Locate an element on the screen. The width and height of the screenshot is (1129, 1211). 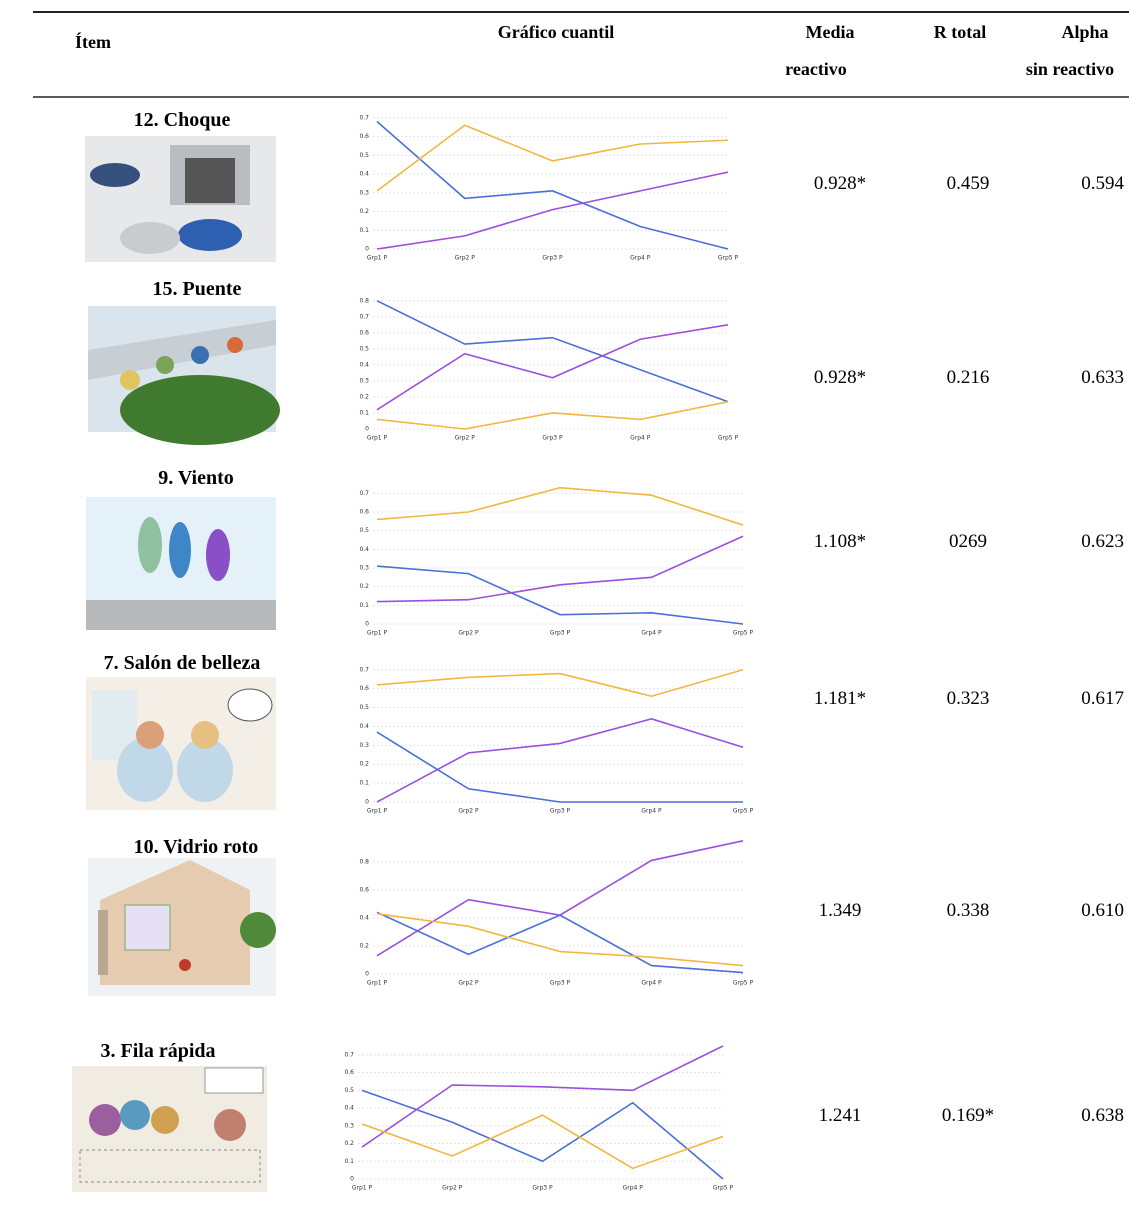
cell-r-total: 0269 is located at coordinates (968, 541).